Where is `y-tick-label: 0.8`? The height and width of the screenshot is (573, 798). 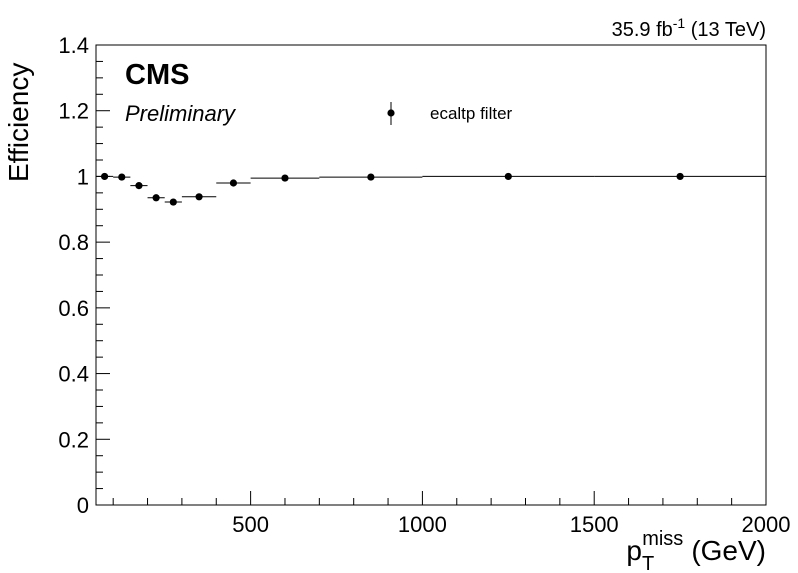 y-tick-label: 0.8 is located at coordinates (73, 242).